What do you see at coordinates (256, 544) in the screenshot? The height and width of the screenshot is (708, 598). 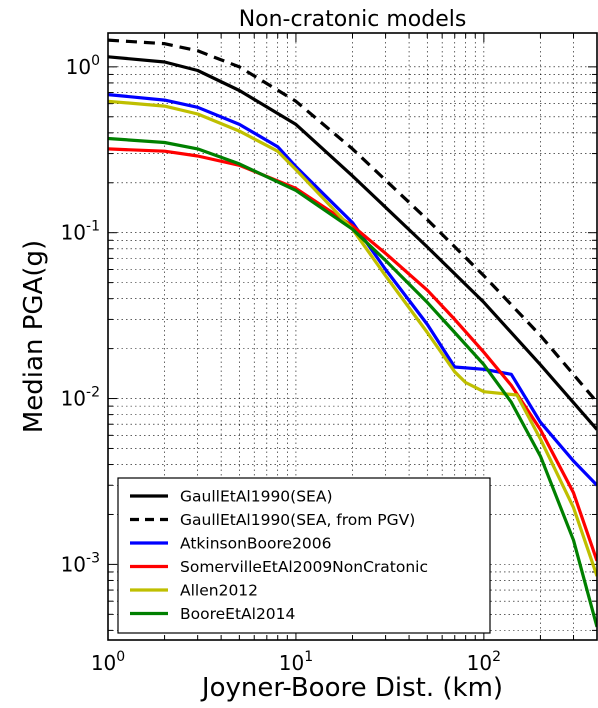 I see `legend-label-2: AtkinsonBoore2006` at bounding box center [256, 544].